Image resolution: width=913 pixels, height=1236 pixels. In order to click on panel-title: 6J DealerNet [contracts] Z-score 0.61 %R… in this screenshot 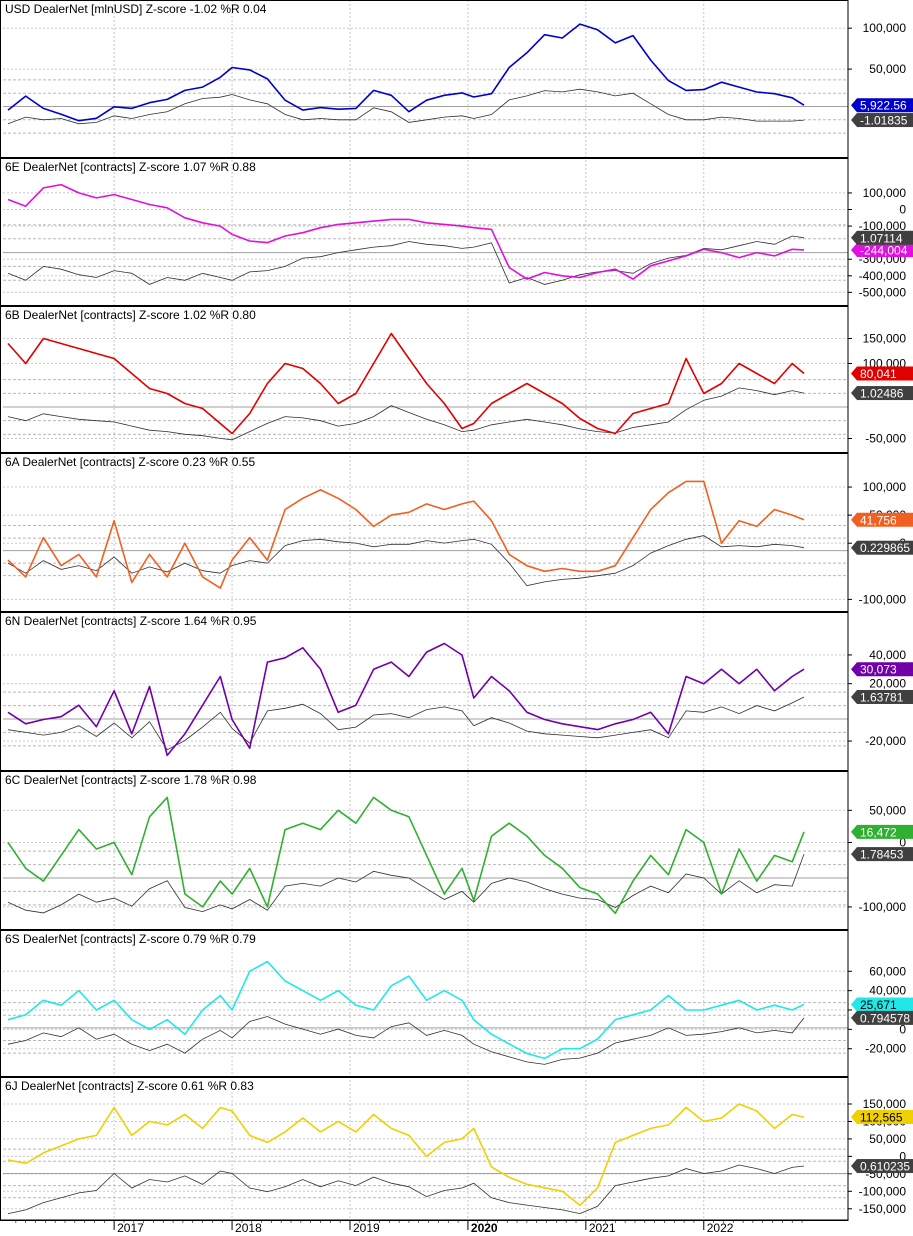, I will do `click(129, 1086)`.